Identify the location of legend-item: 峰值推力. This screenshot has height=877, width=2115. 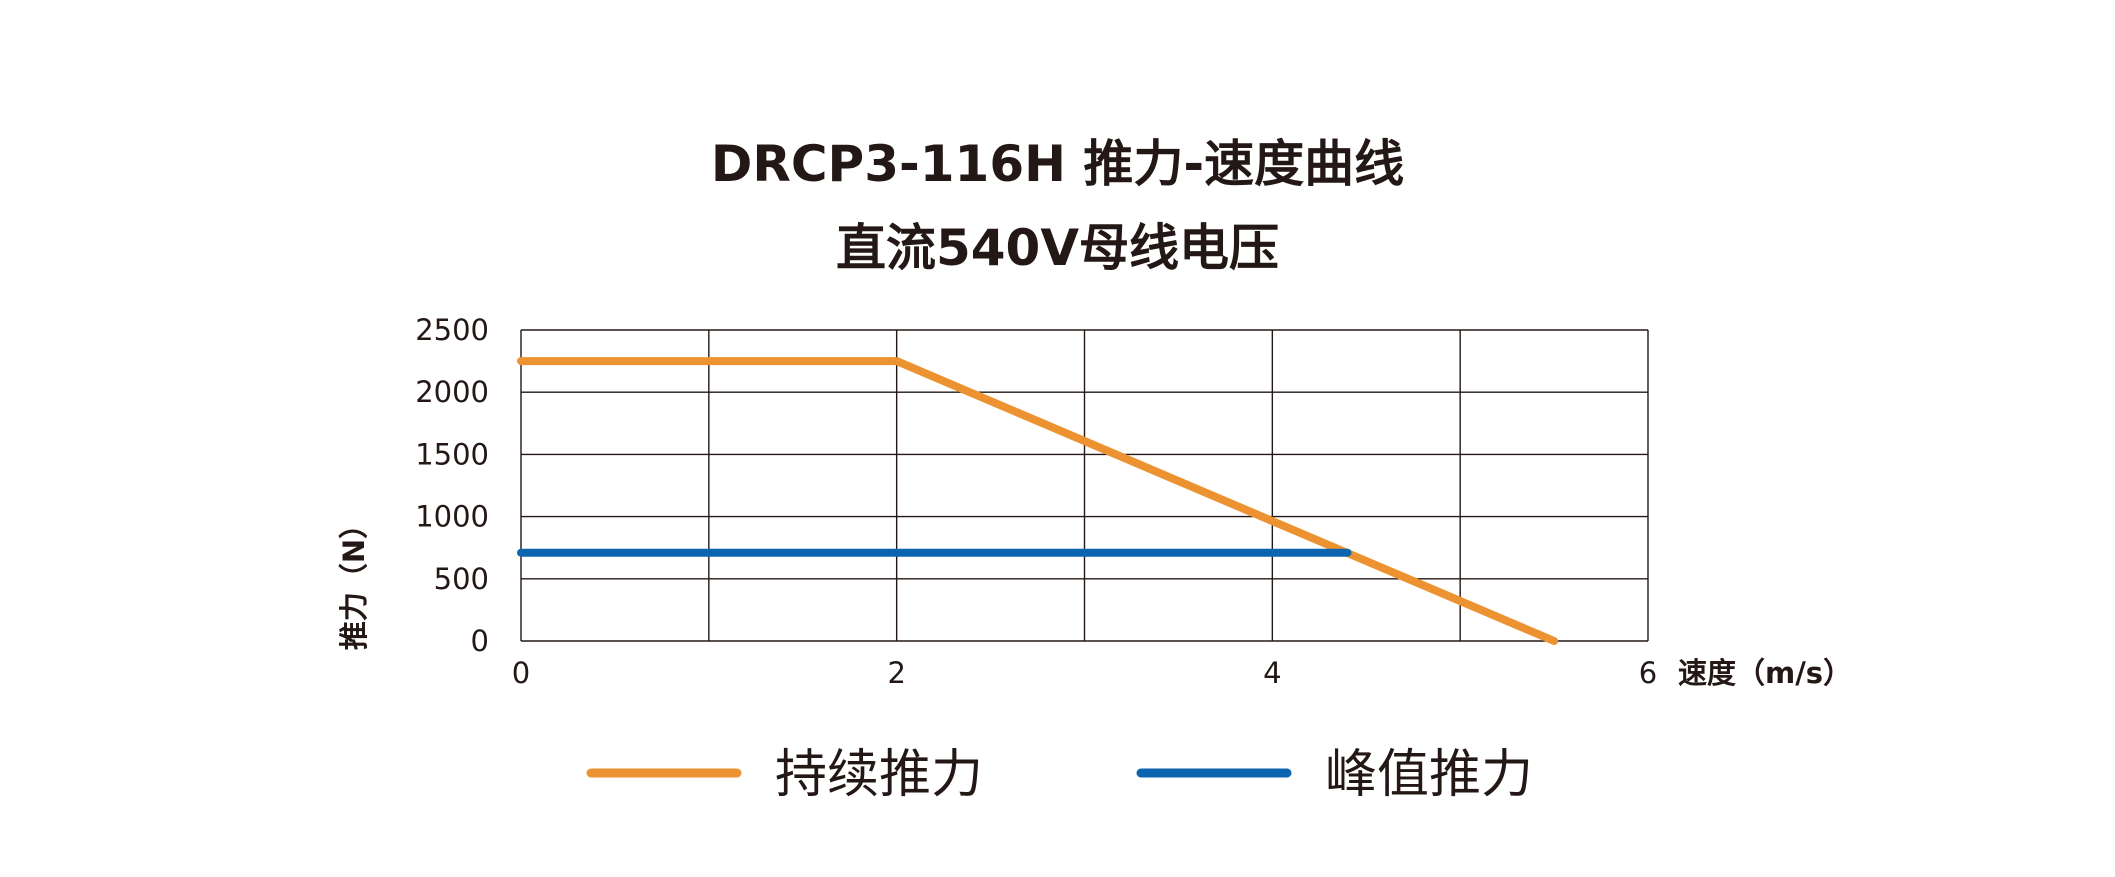
(1334, 775).